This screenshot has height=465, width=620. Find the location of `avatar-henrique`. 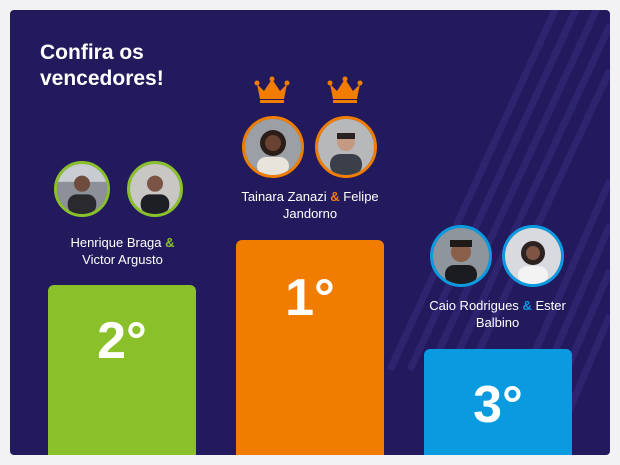

avatar-henrique is located at coordinates (82, 189).